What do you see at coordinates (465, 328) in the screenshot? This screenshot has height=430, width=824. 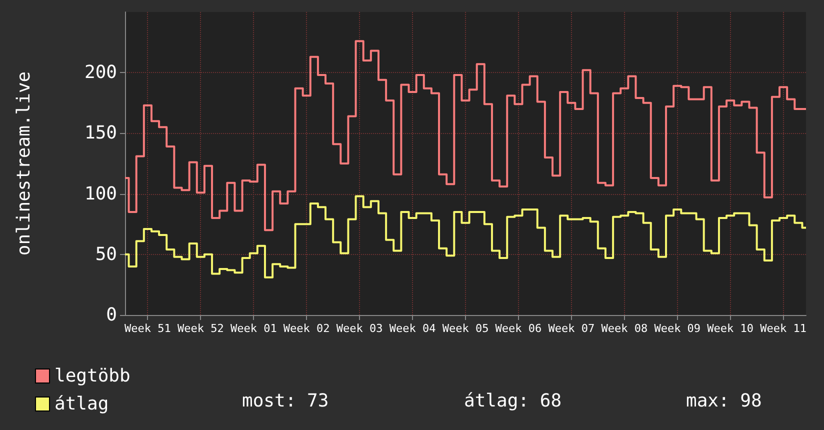 I see `x-tick-label: Week 05` at bounding box center [465, 328].